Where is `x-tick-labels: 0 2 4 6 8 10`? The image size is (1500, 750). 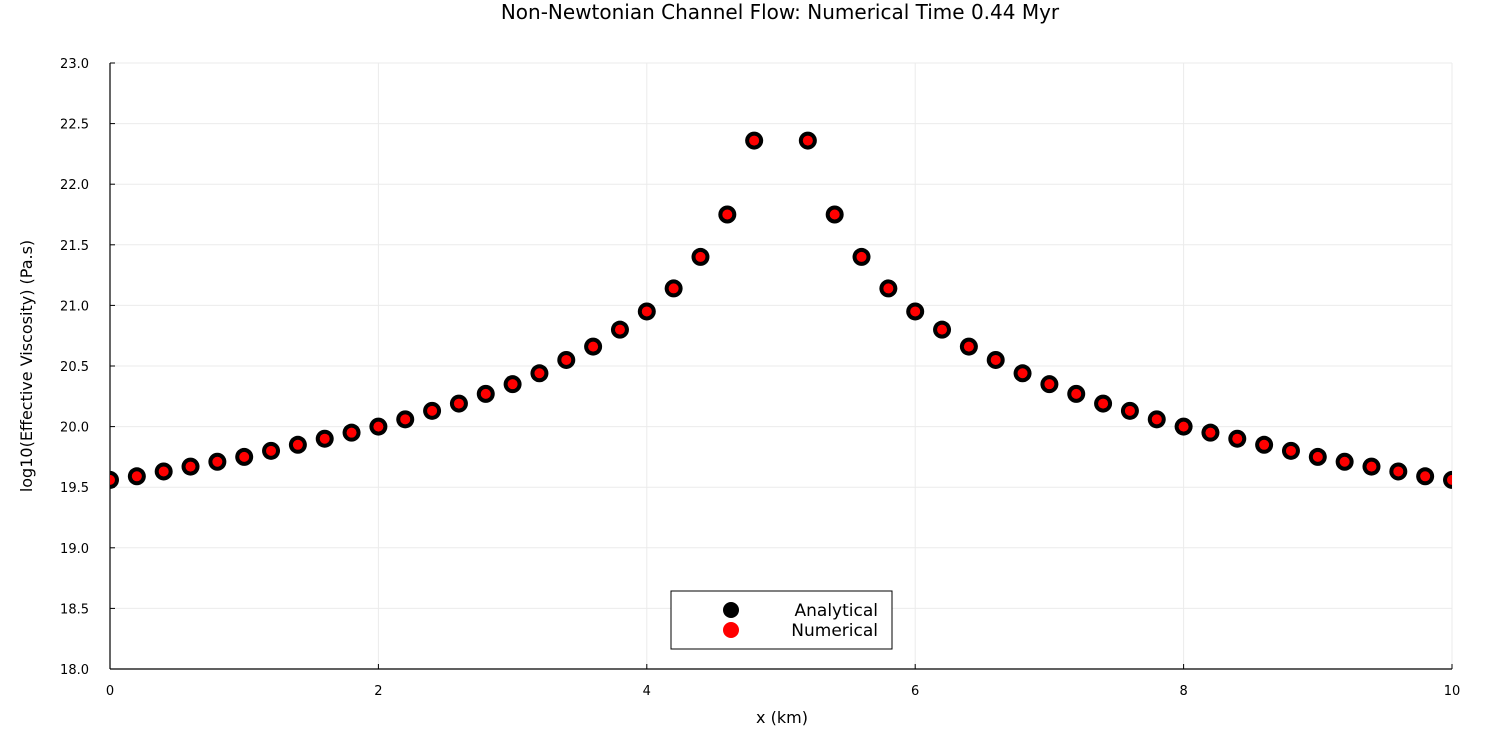
x-tick-labels: 0 2 4 6 8 10 is located at coordinates (783, 691).